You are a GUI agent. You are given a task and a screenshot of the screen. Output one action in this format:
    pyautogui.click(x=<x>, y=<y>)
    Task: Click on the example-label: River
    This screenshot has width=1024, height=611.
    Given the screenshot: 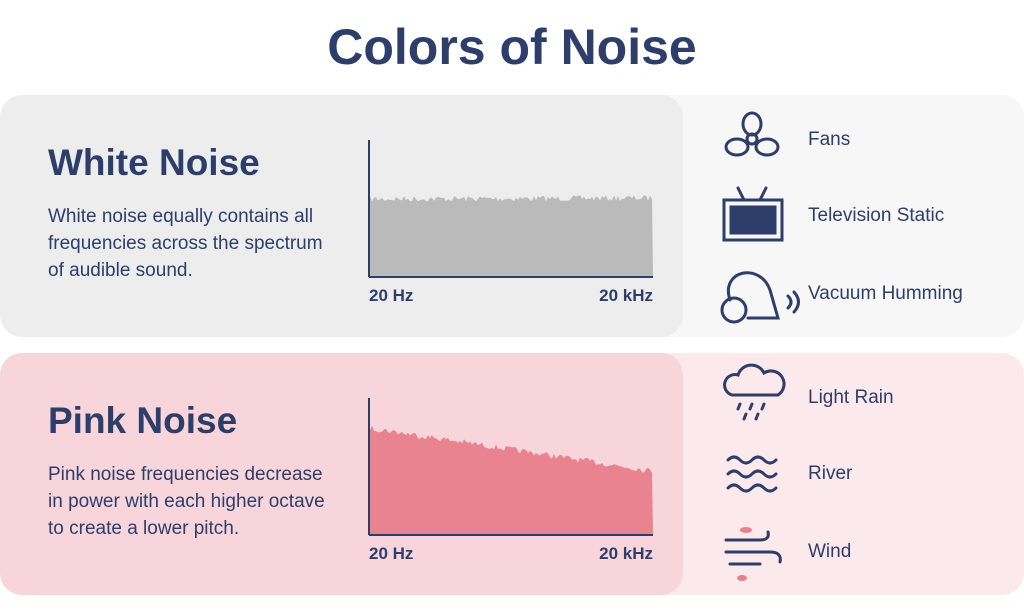 What is the action you would take?
    pyautogui.click(x=830, y=473)
    